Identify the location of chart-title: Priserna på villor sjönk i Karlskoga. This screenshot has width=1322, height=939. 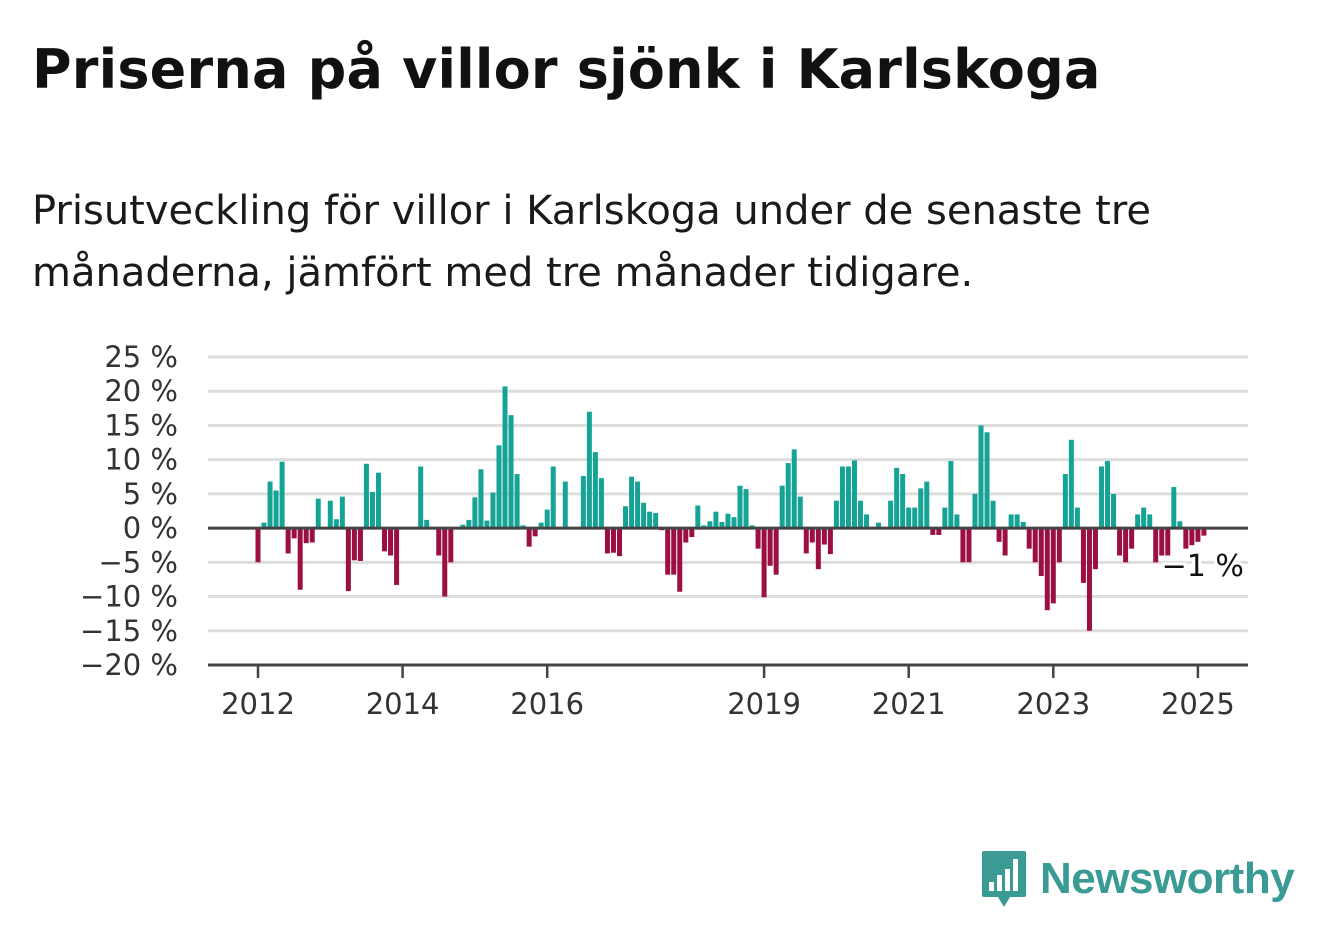
(566, 69).